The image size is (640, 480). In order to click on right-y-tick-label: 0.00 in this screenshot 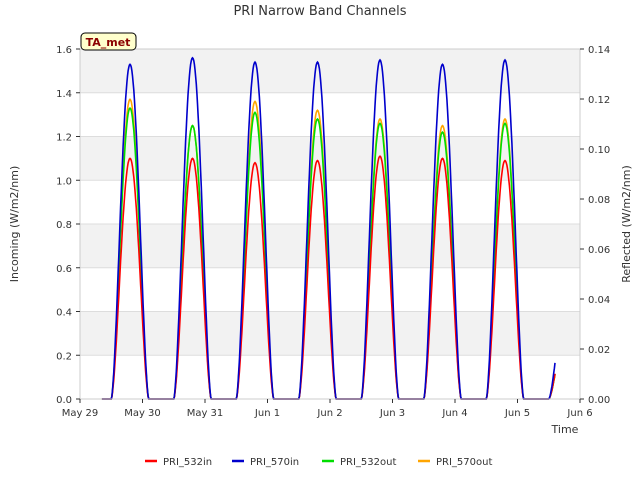, I will do `click(599, 400)`.